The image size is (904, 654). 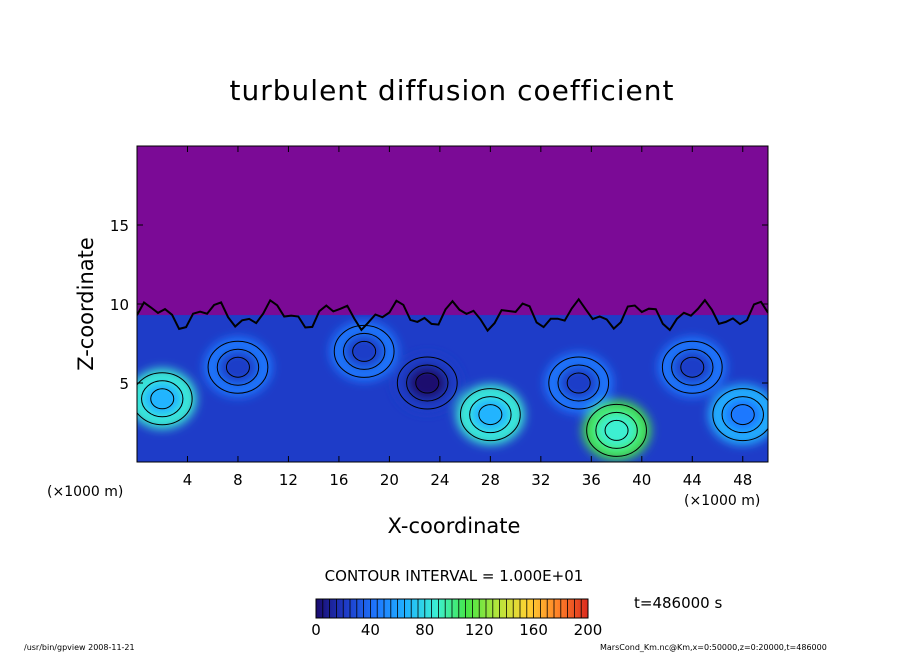 I want to click on y-tick-label: 15, so click(x=119, y=226).